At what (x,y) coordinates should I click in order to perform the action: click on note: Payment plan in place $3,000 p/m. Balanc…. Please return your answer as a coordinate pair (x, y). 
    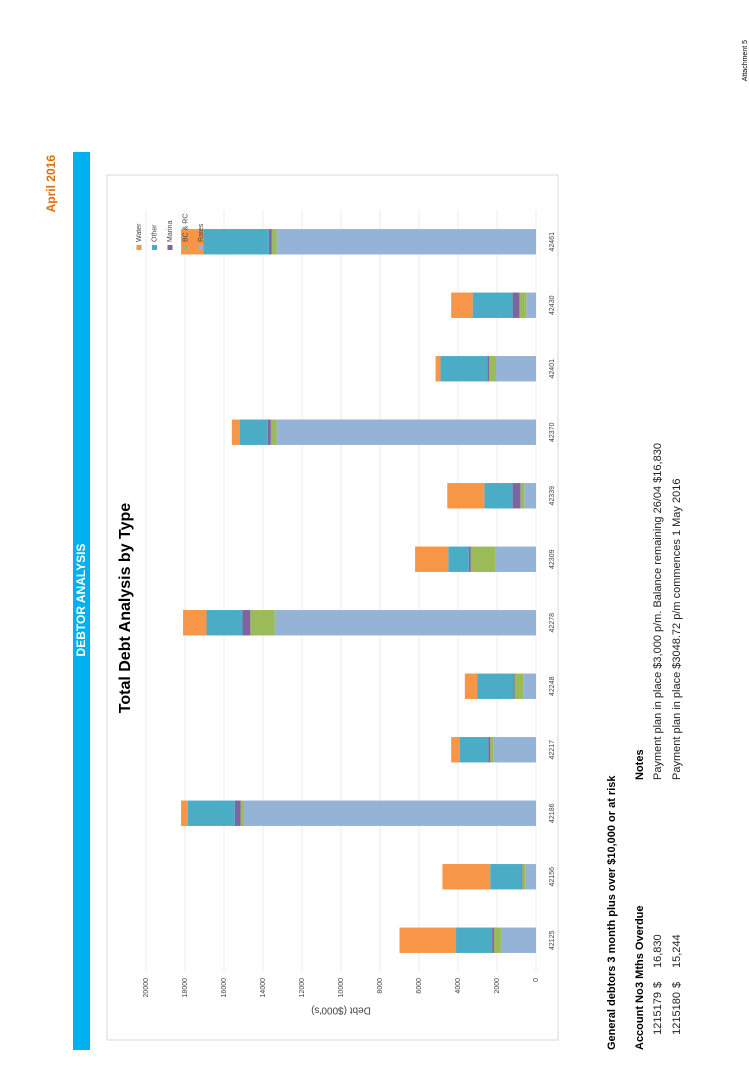
    Looking at the image, I should click on (658, 611).